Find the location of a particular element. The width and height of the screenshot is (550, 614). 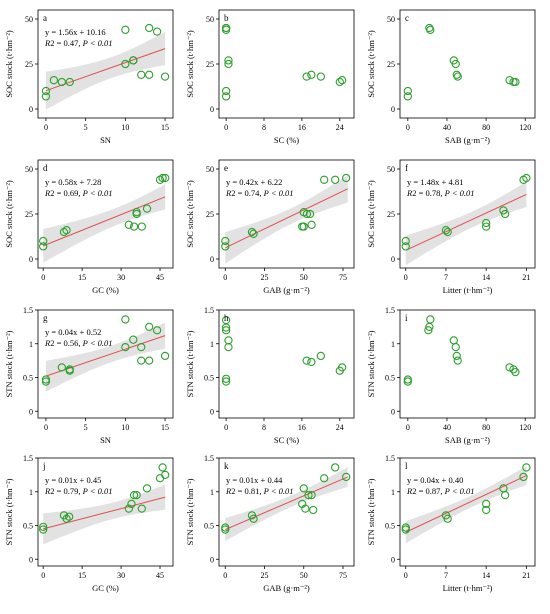

y-tick-label: 25 is located at coordinates (29, 214).